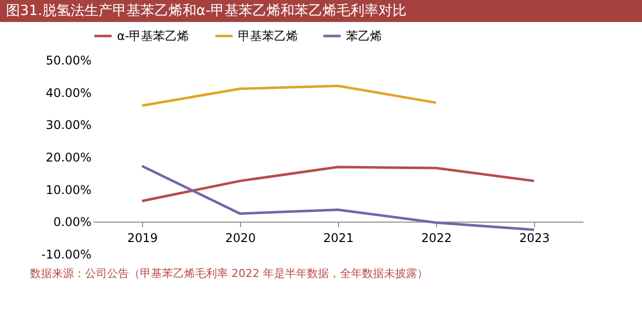 The height and width of the screenshot is (321, 642). What do you see at coordinates (364, 36) in the screenshot?
I see `legend-label: 苯乙烯` at bounding box center [364, 36].